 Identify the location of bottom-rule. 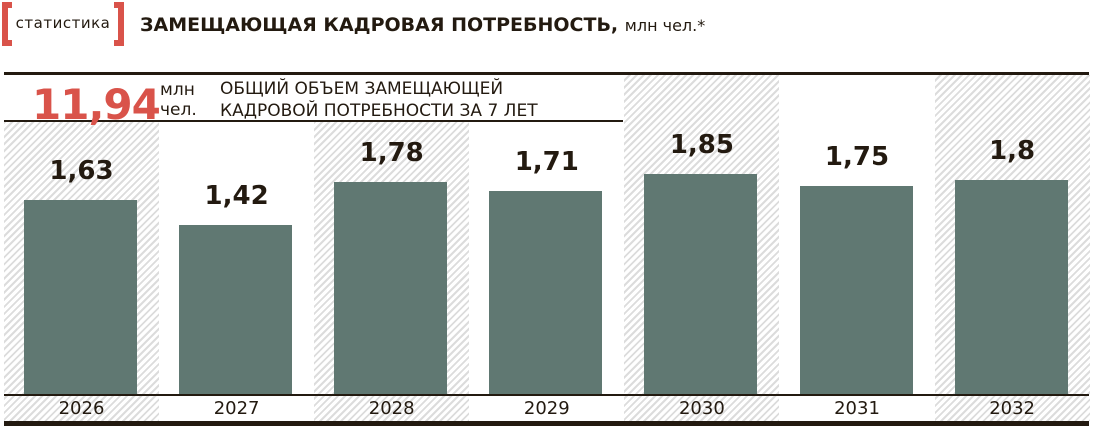
(546, 423).